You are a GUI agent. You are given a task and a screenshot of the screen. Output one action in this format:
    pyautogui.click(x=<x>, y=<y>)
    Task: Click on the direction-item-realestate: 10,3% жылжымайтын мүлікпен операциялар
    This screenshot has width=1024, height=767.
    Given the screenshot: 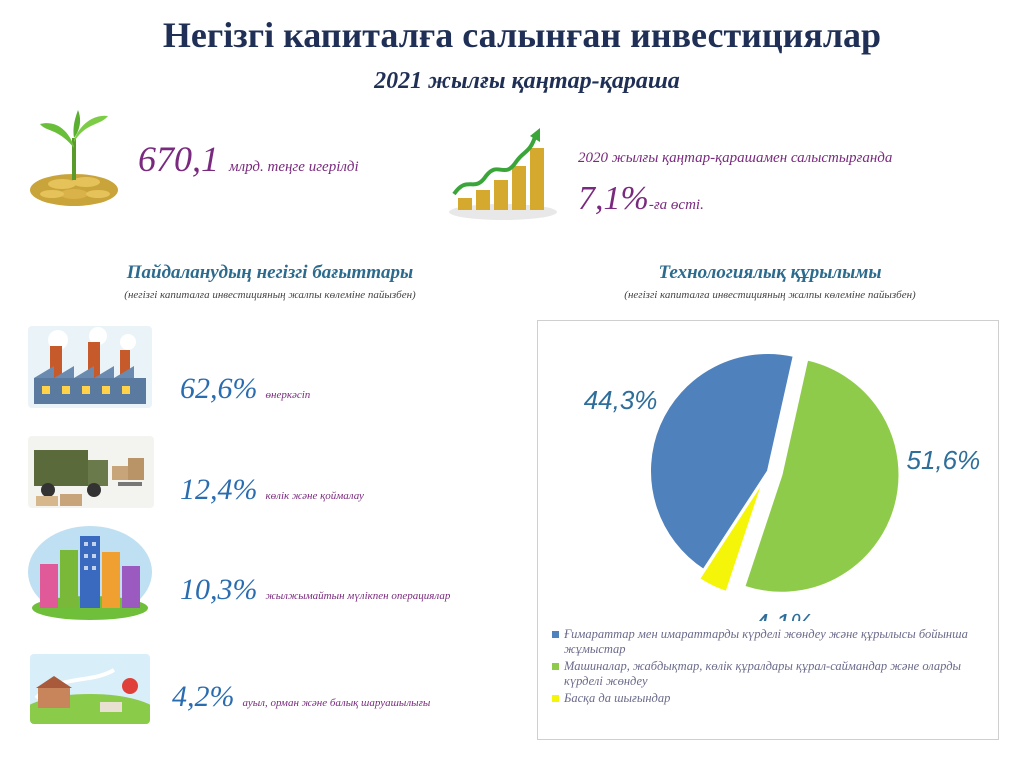 What is the action you would take?
    pyautogui.click(x=315, y=590)
    